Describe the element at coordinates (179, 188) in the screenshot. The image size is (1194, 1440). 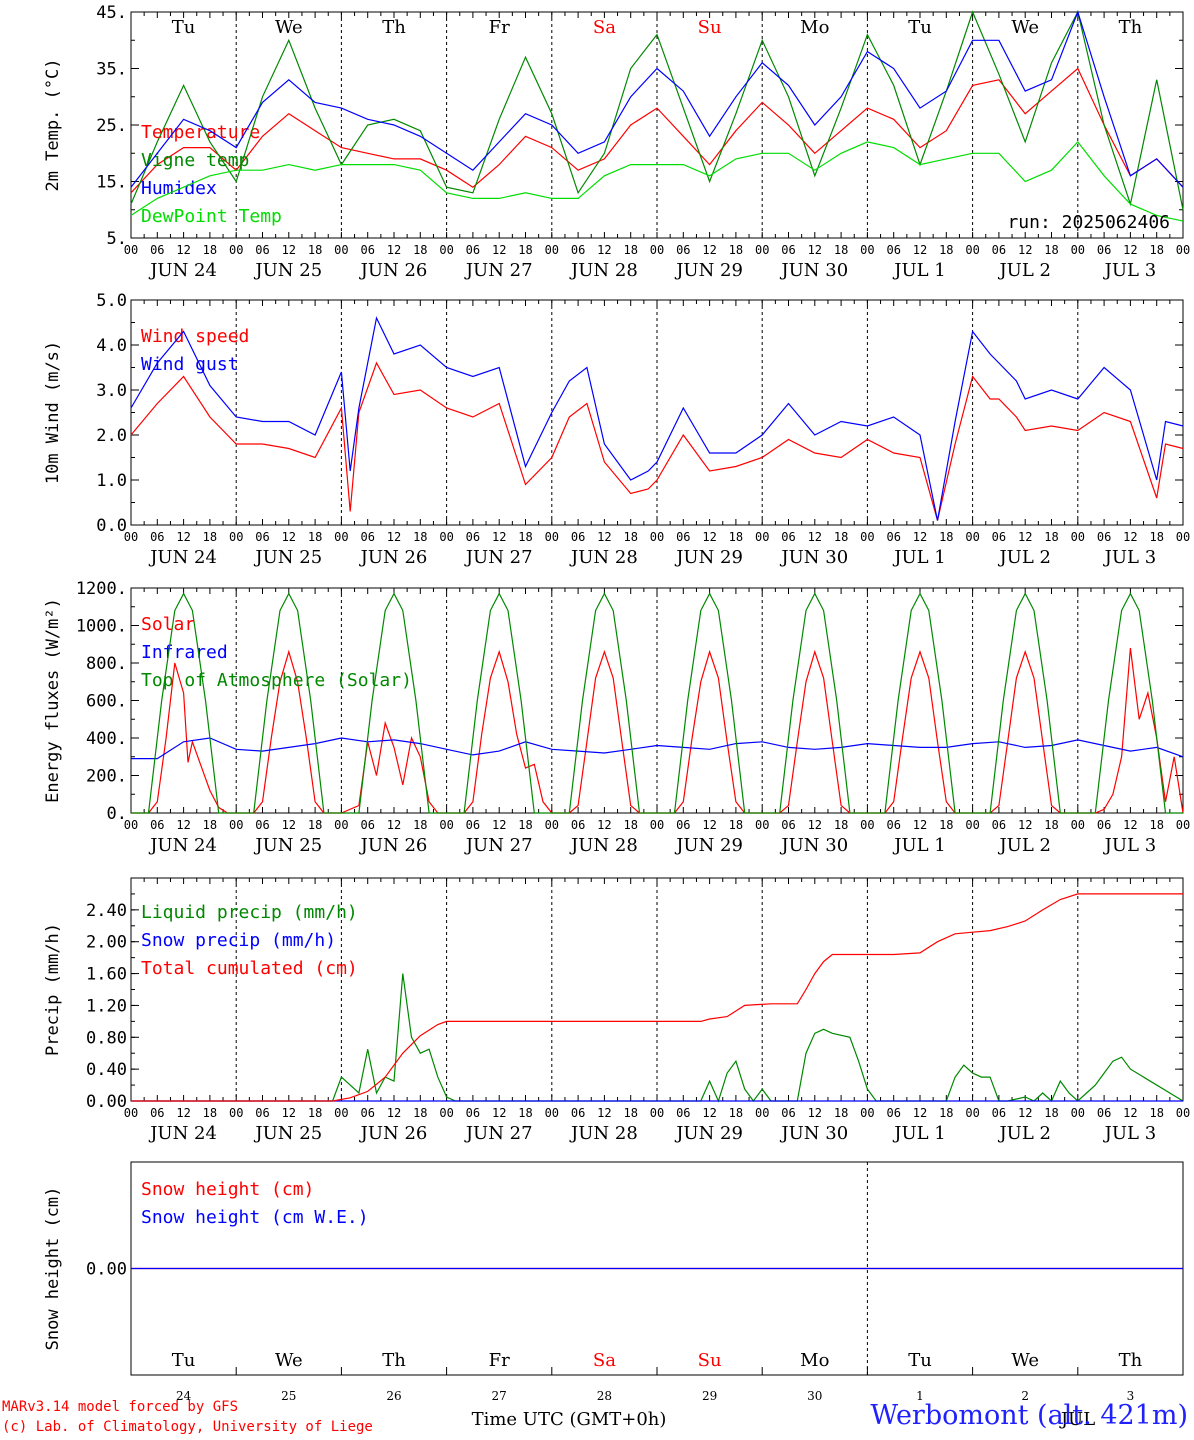
I see `legend-label: Humidex` at that location.